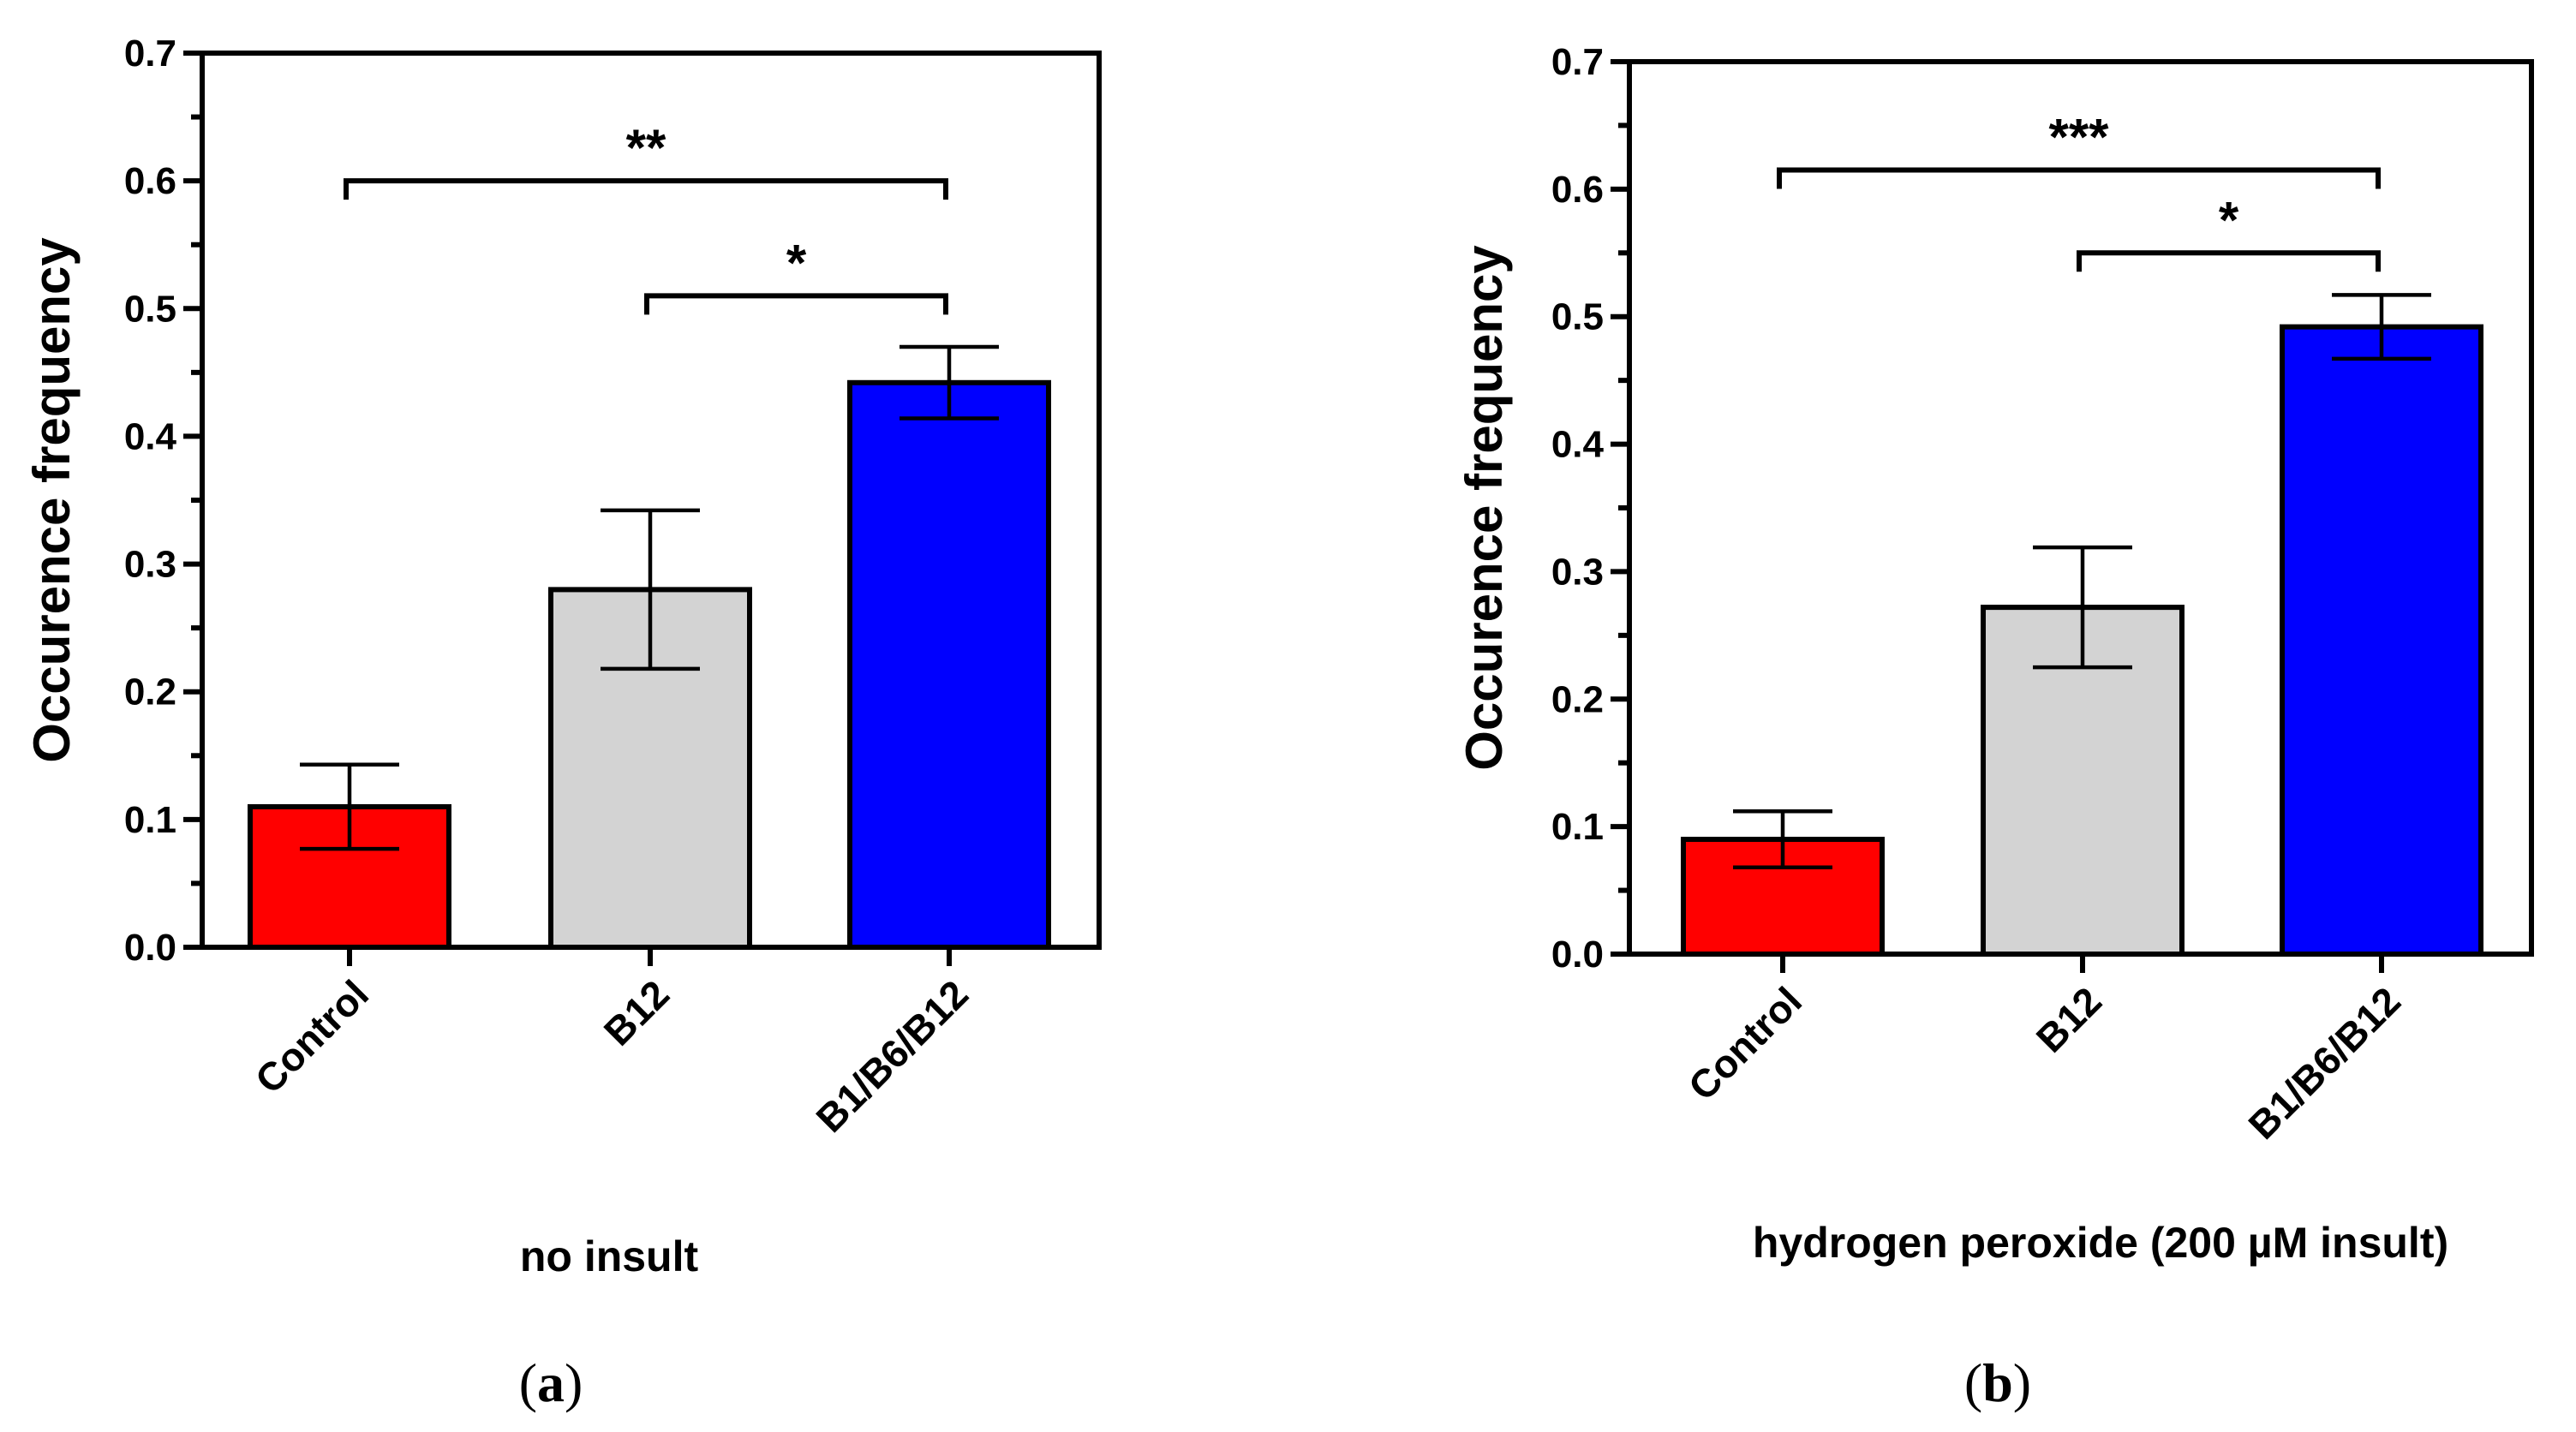 The height and width of the screenshot is (1432, 2576). Describe the element at coordinates (1998, 1382) in the screenshot. I see `panel-label: (b)` at that location.